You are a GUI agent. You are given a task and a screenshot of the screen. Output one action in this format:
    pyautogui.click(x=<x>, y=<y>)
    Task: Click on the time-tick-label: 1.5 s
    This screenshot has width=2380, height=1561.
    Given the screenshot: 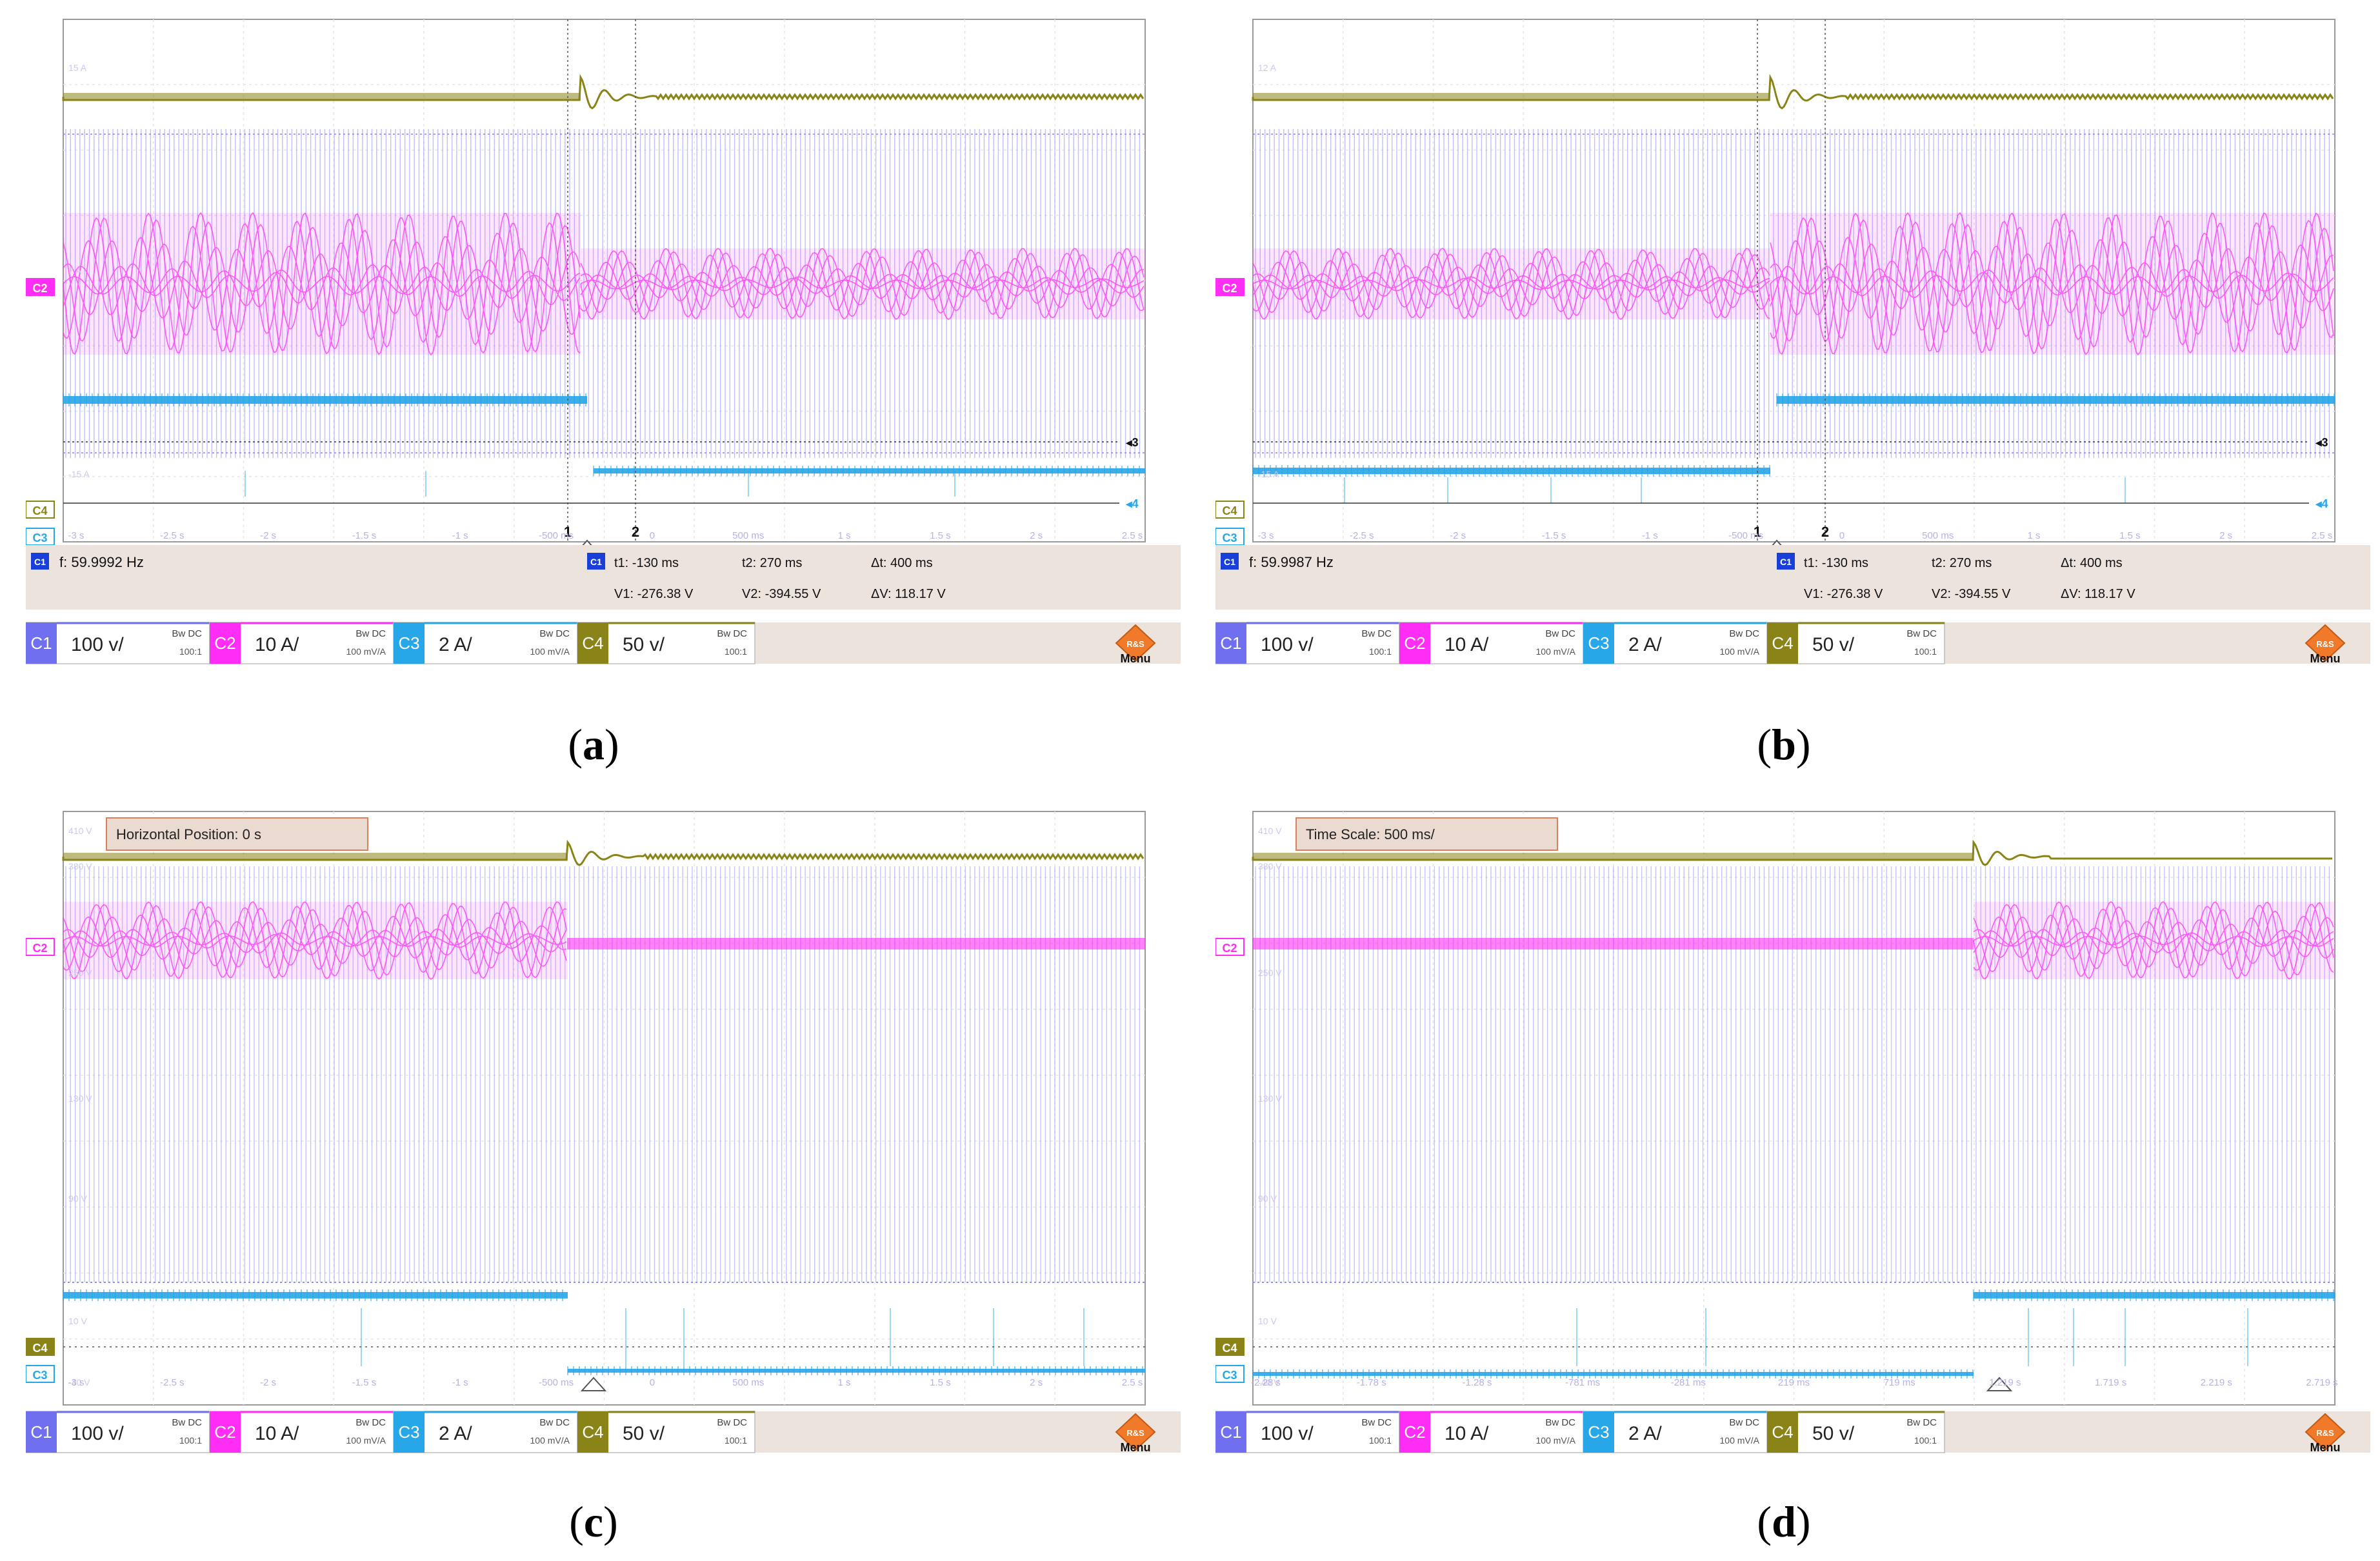 What is the action you would take?
    pyautogui.click(x=2130, y=535)
    